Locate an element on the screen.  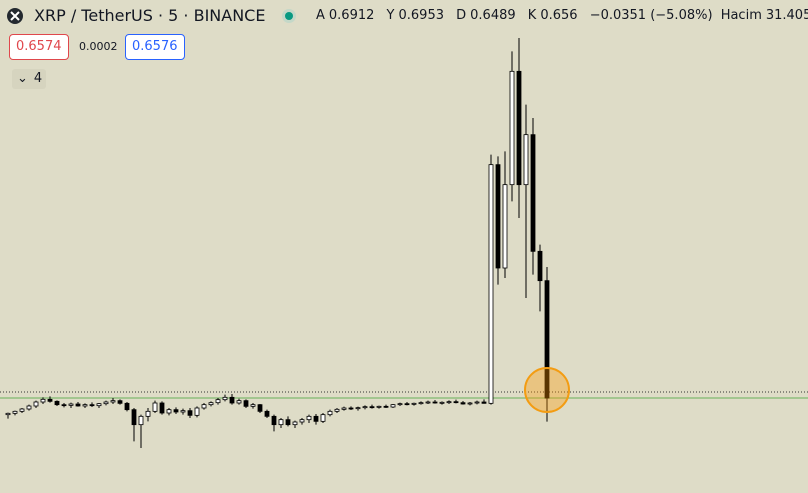
highlight-circle is located at coordinates (547, 390).